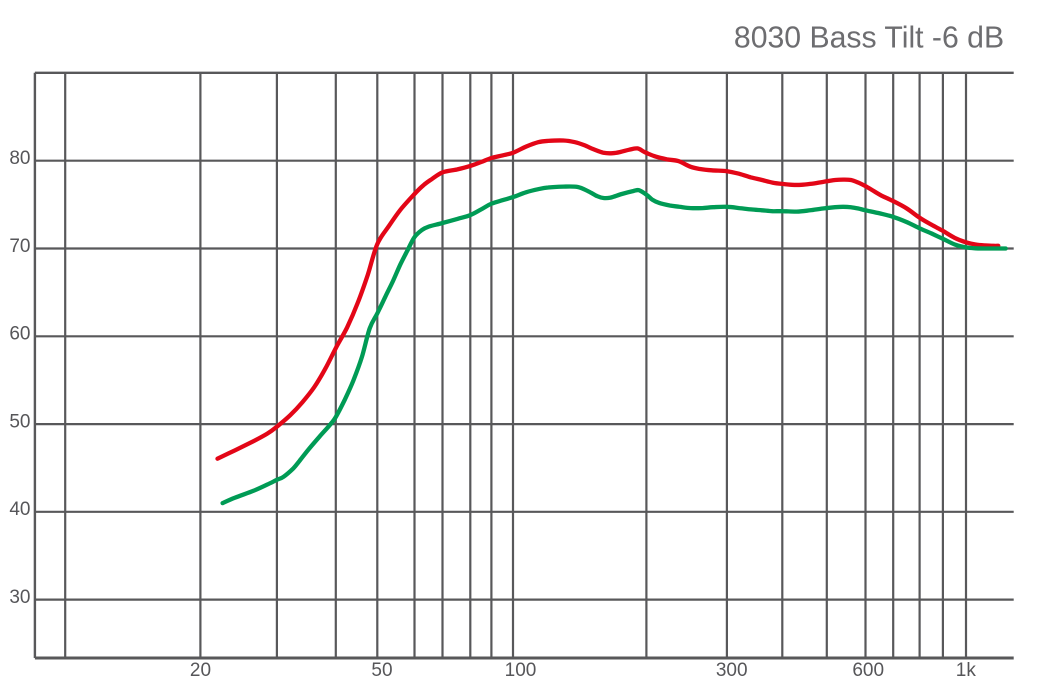 Image resolution: width=1037 pixels, height=699 pixels. Describe the element at coordinates (19, 509) in the screenshot. I see `svg-text: 40` at that location.